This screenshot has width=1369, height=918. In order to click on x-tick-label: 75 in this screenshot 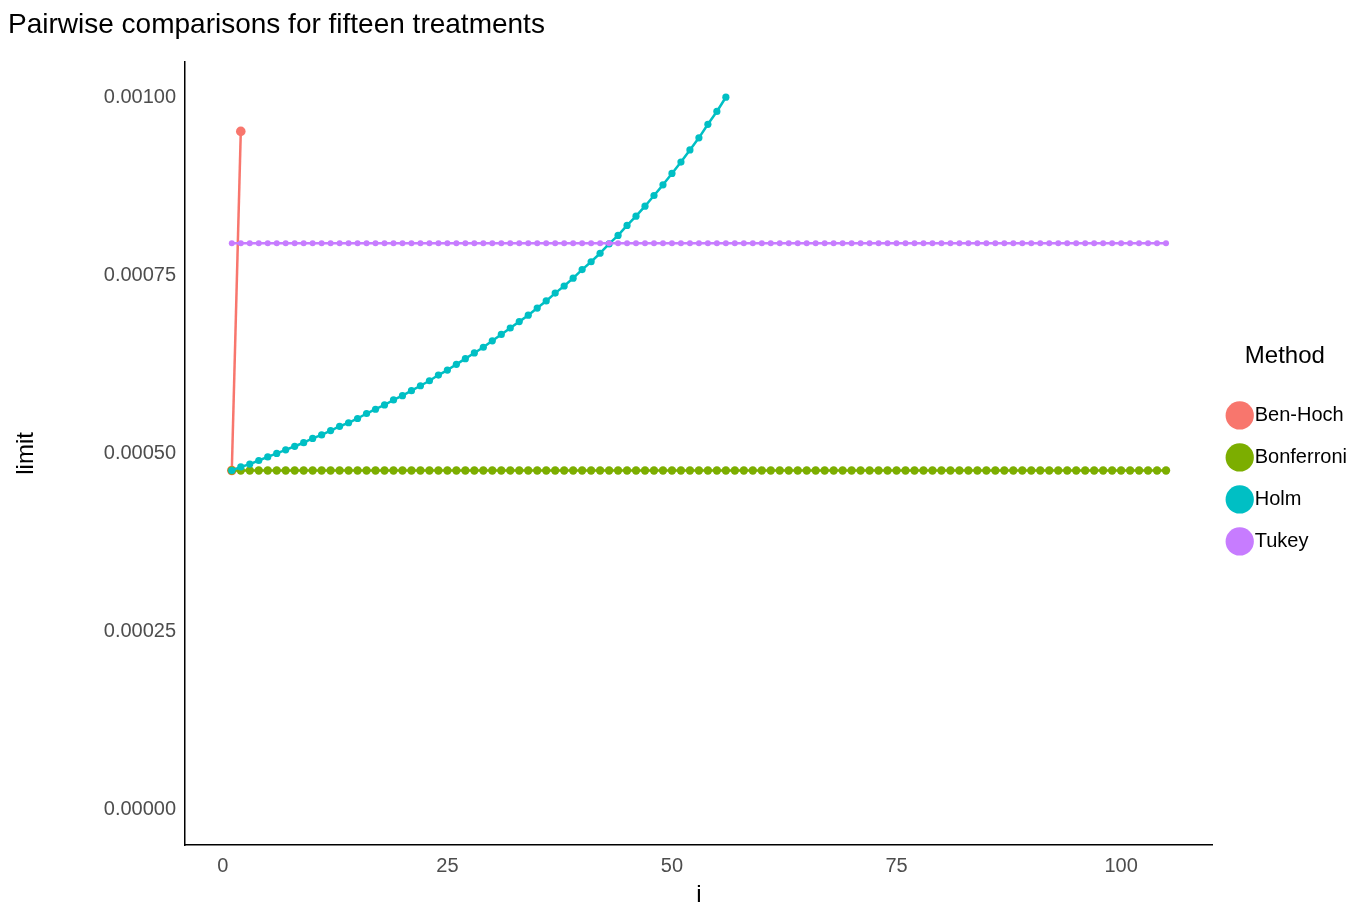, I will do `click(896, 864)`.